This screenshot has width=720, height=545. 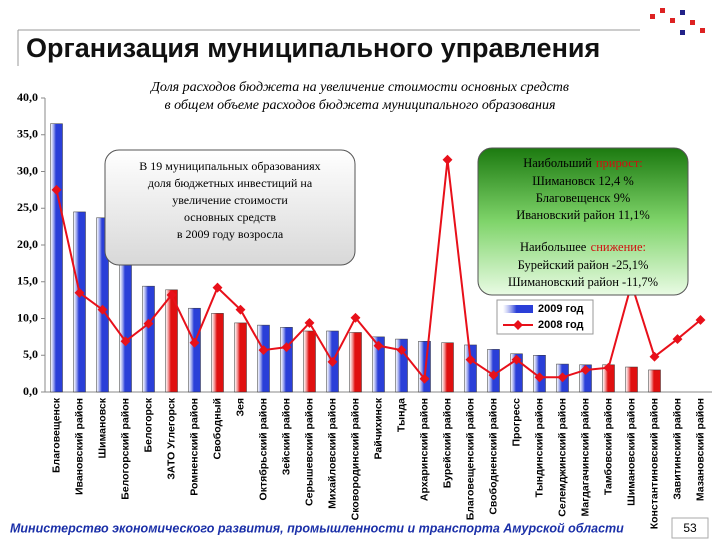 What do you see at coordinates (313, 48) in the screenshot?
I see `title: Организация муниципального управления` at bounding box center [313, 48].